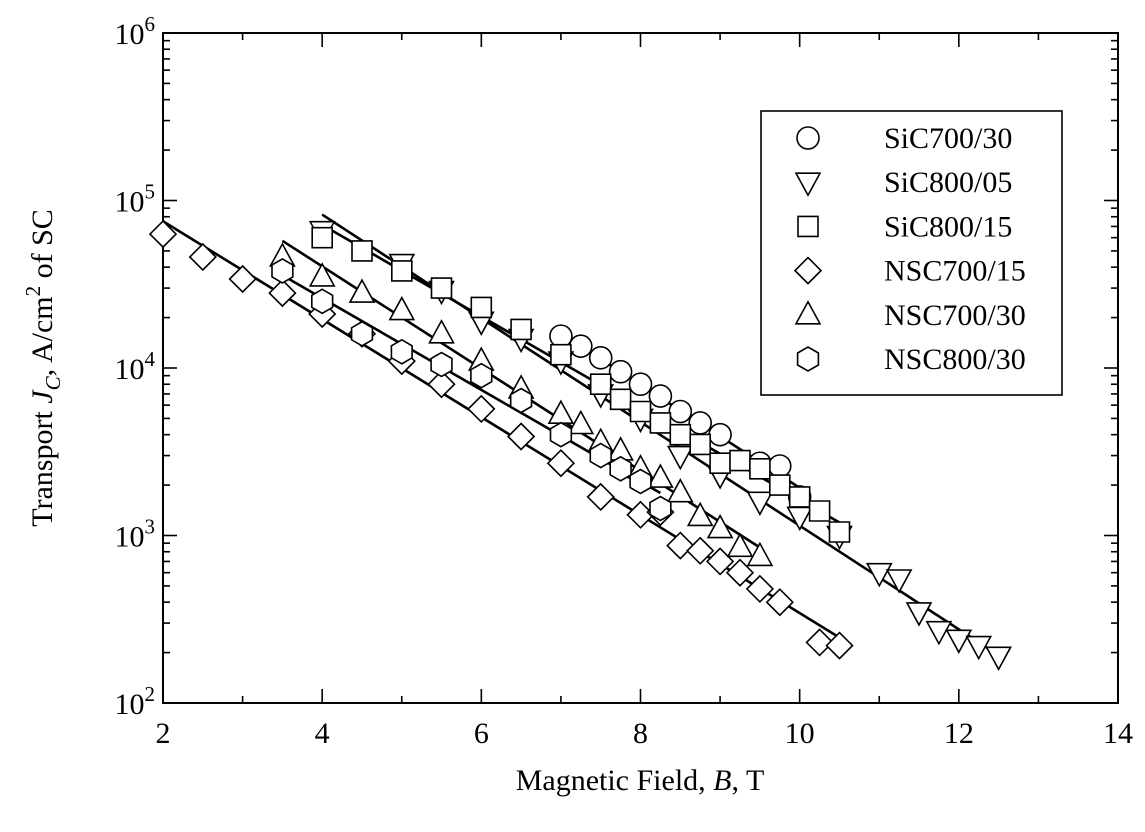 This screenshot has width=1145, height=832. I want to click on y-tick-label: 10⁵, so click(135, 199).